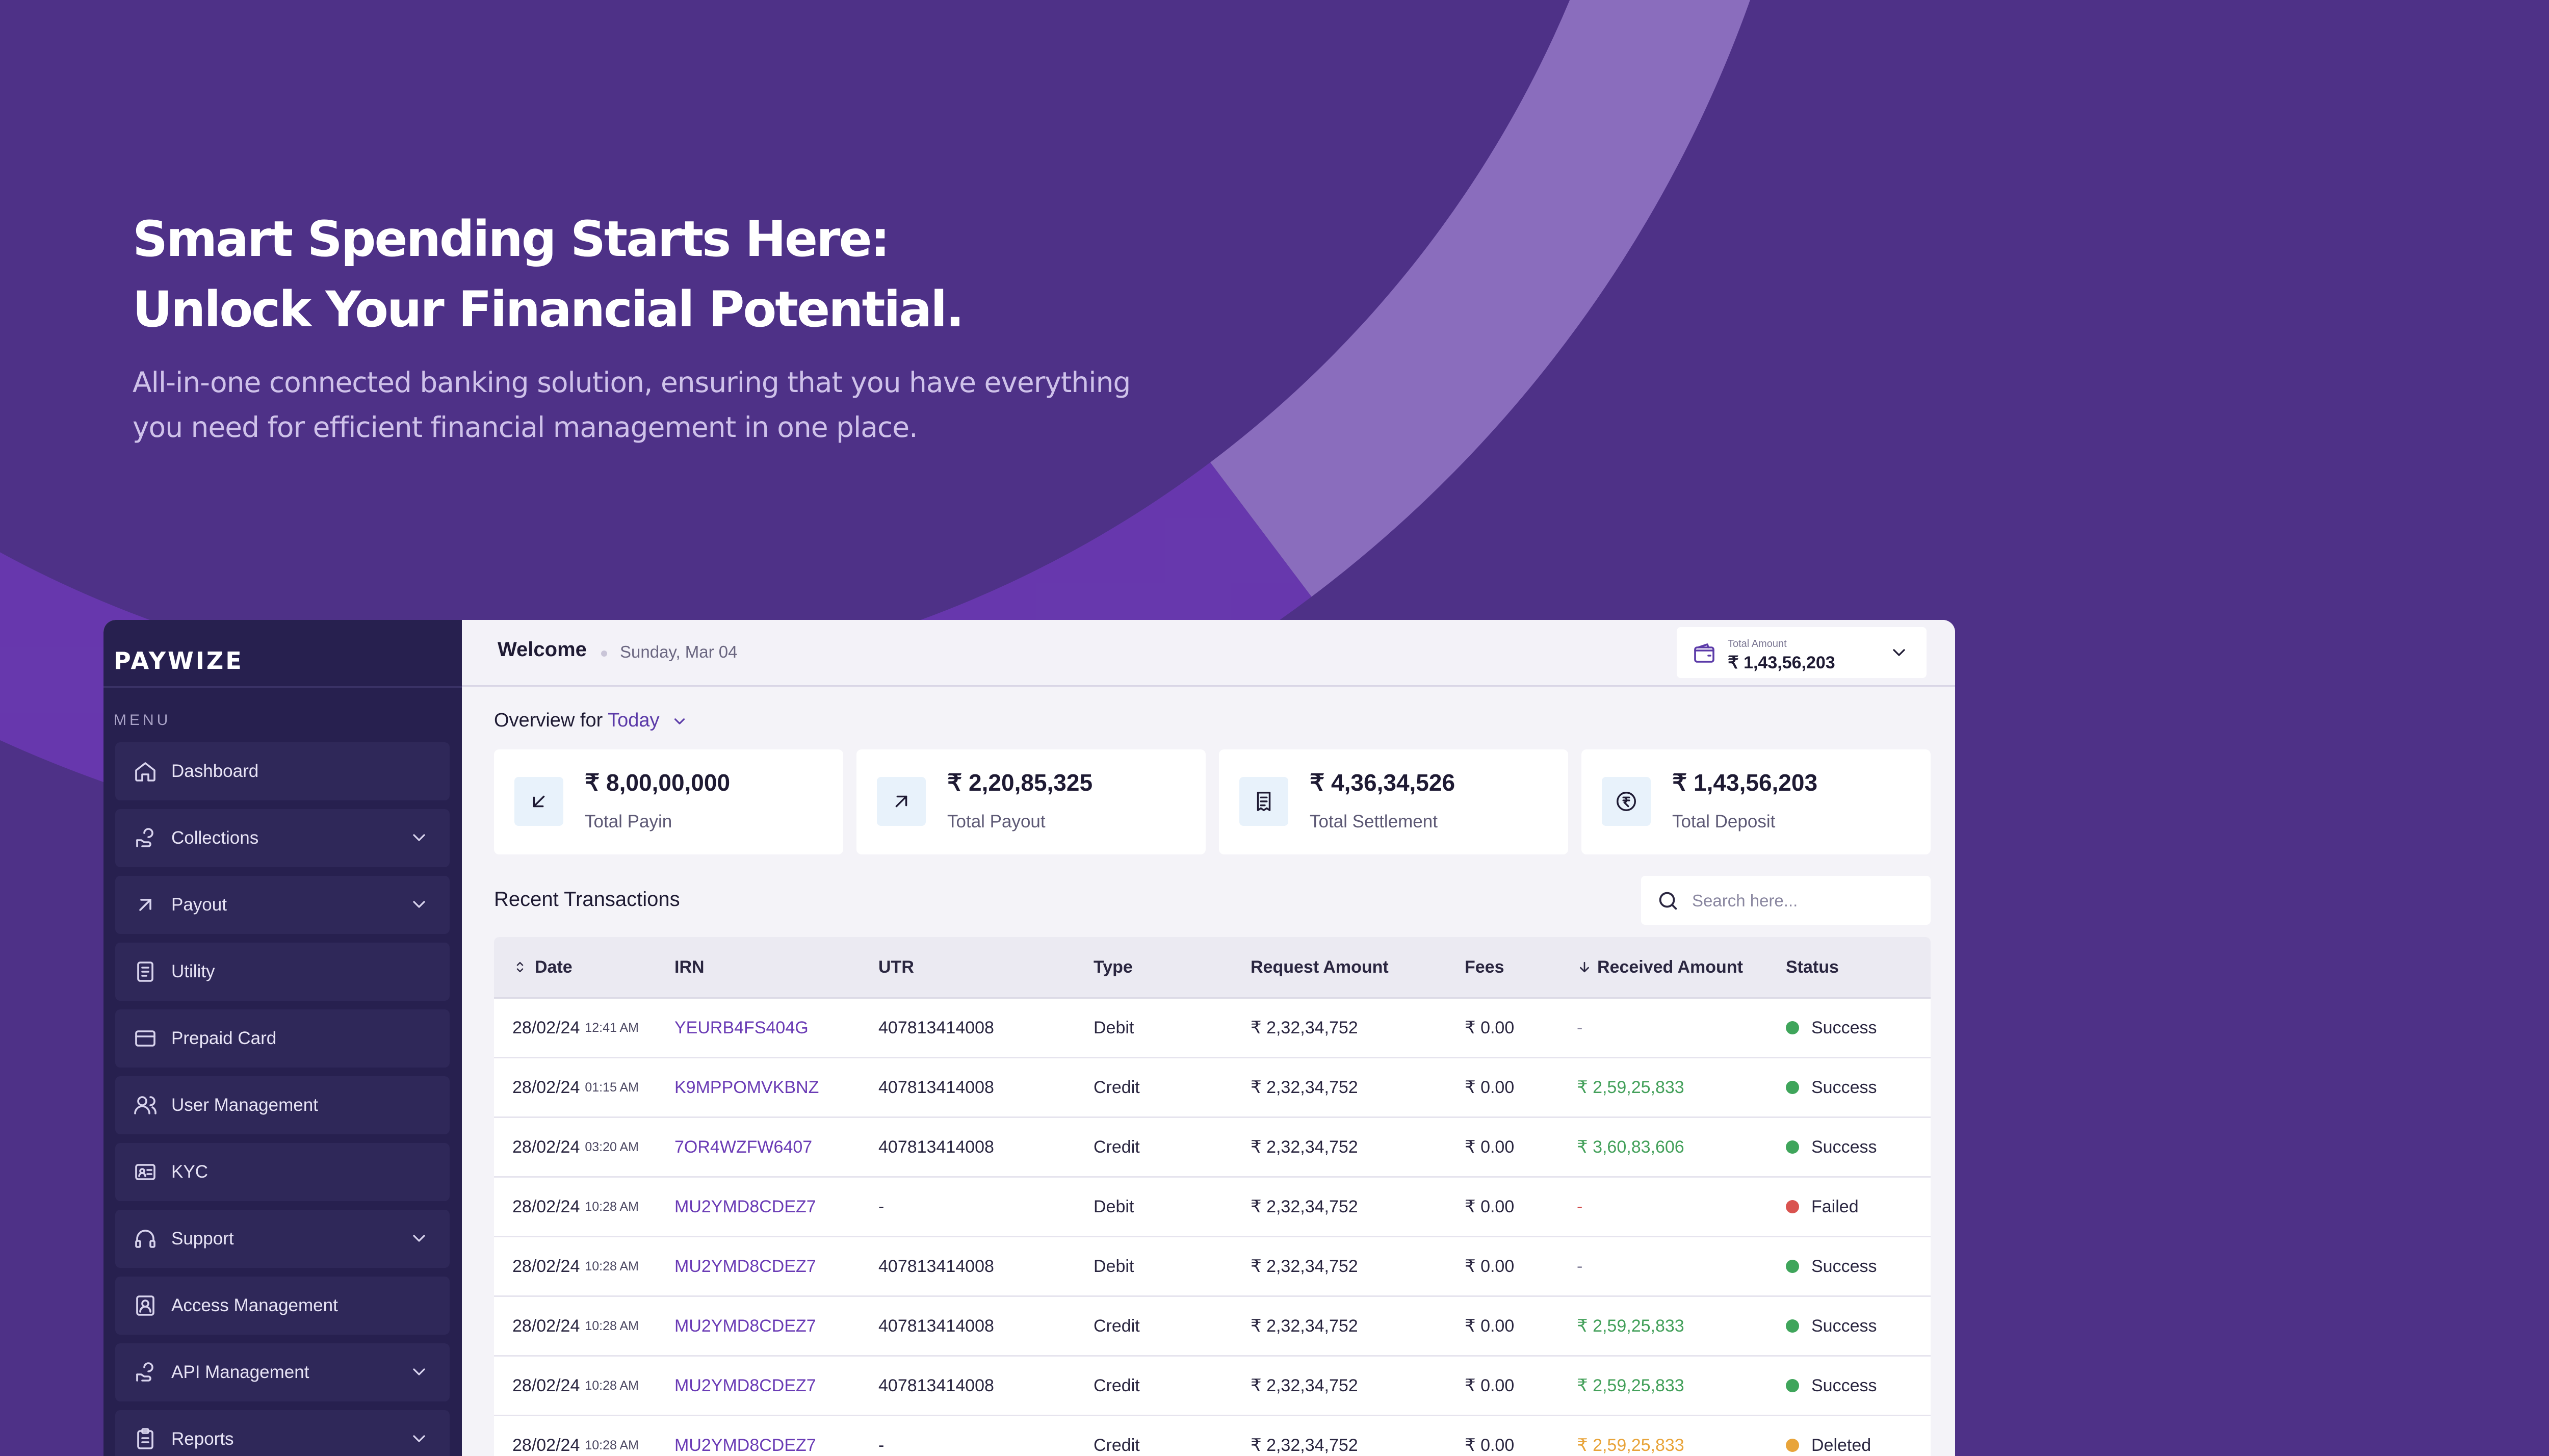 This screenshot has width=2549, height=1456. I want to click on sidebar-item-support: Support, so click(282, 1239).